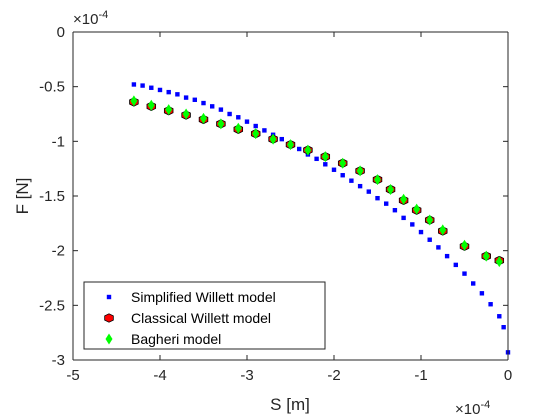 The width and height of the screenshot is (560, 420). Describe the element at coordinates (58, 251) in the screenshot. I see `y-tick-label: -2` at that location.